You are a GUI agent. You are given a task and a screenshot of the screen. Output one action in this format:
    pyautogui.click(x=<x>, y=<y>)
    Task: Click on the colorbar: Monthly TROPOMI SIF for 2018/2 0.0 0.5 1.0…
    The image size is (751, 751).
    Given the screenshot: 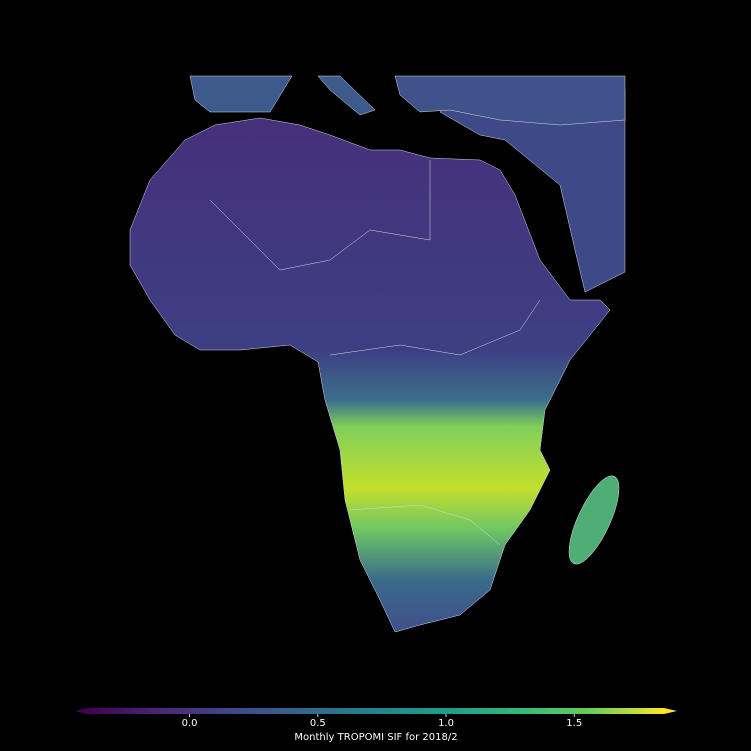 What is the action you would take?
    pyautogui.click(x=376, y=725)
    